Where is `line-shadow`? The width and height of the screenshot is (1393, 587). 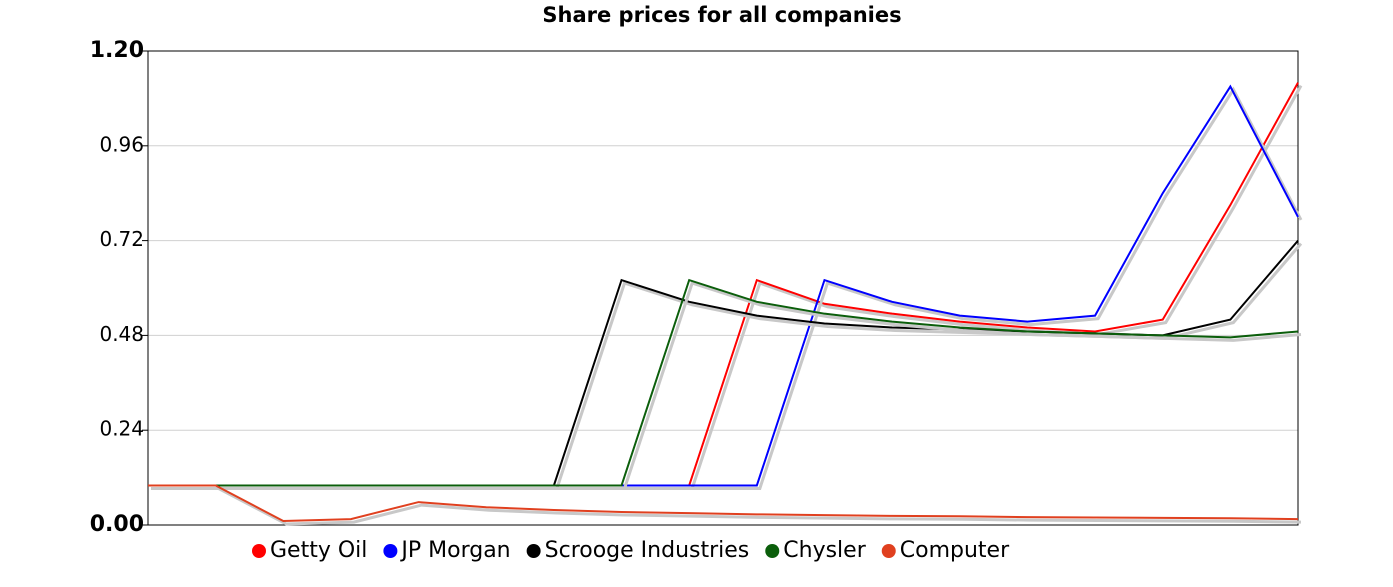
line-shadow is located at coordinates (726, 506).